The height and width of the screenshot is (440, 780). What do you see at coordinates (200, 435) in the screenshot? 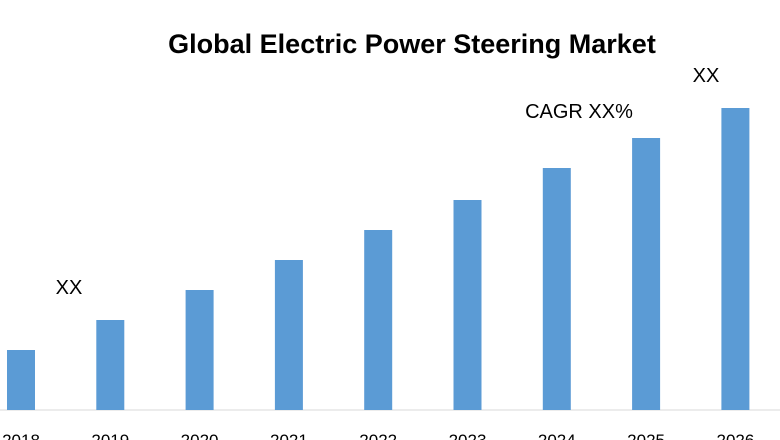
I see `x-tick-label-2020: 2020` at bounding box center [200, 435].